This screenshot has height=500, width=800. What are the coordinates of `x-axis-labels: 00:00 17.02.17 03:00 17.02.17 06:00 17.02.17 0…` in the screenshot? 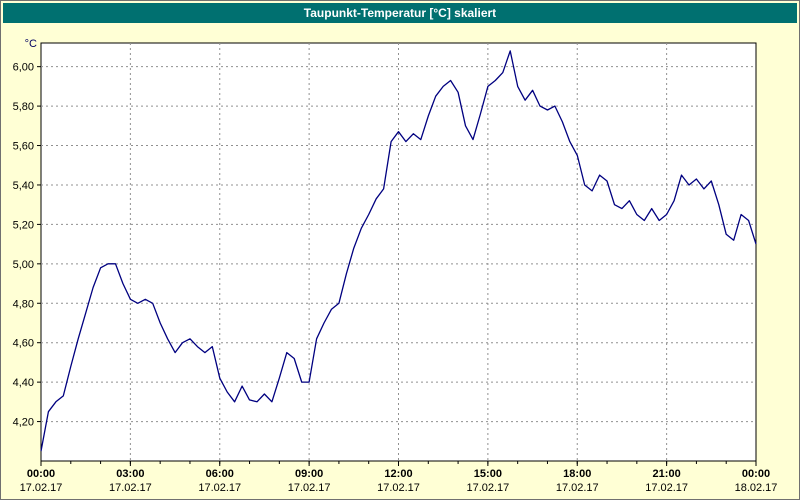 It's located at (399, 481).